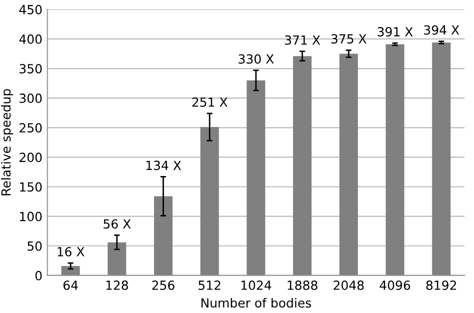  Describe the element at coordinates (303, 285) in the screenshot. I see `x-tick-label: 1888` at that location.